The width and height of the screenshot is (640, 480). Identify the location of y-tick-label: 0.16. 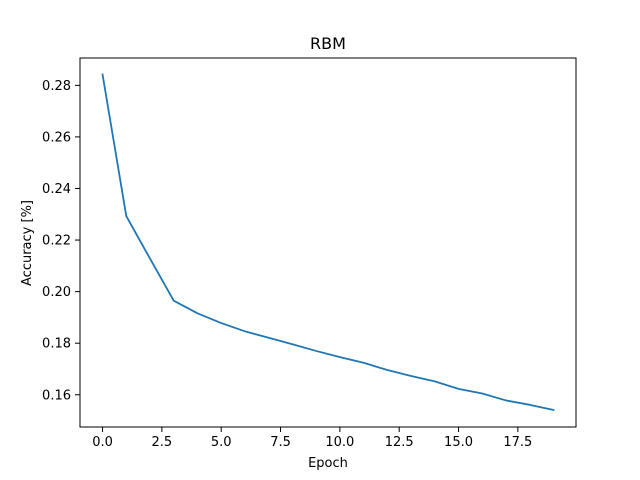
(56, 395).